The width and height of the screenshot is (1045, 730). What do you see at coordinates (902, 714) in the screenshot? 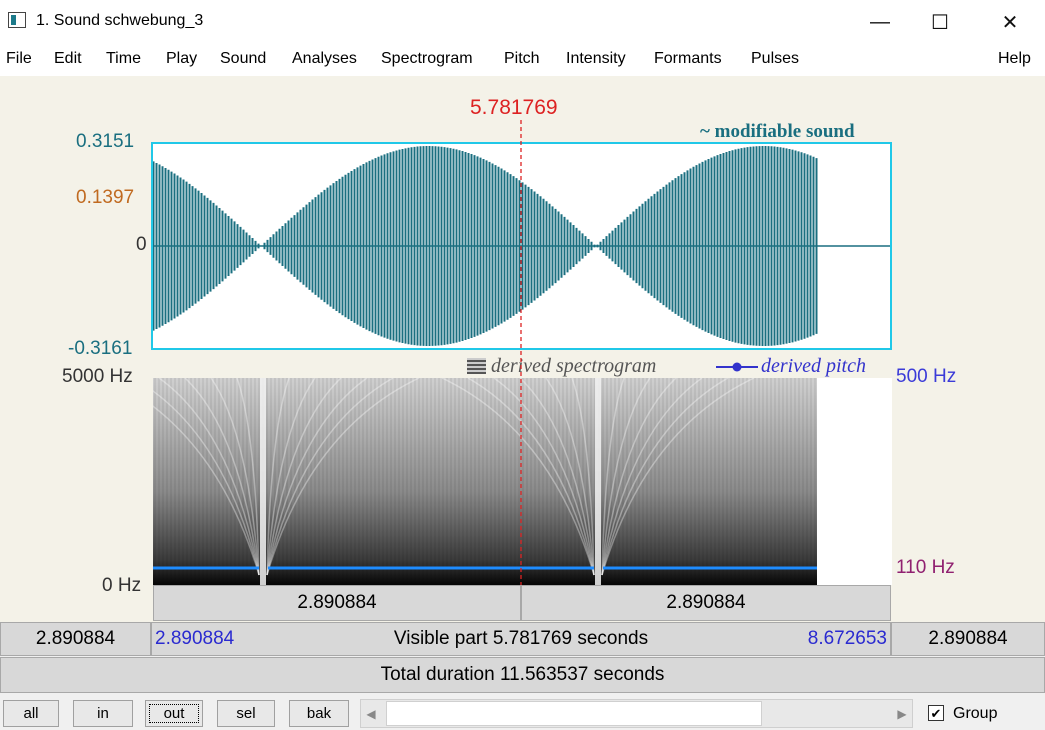
I see `scroll-right-icon: ▶` at bounding box center [902, 714].